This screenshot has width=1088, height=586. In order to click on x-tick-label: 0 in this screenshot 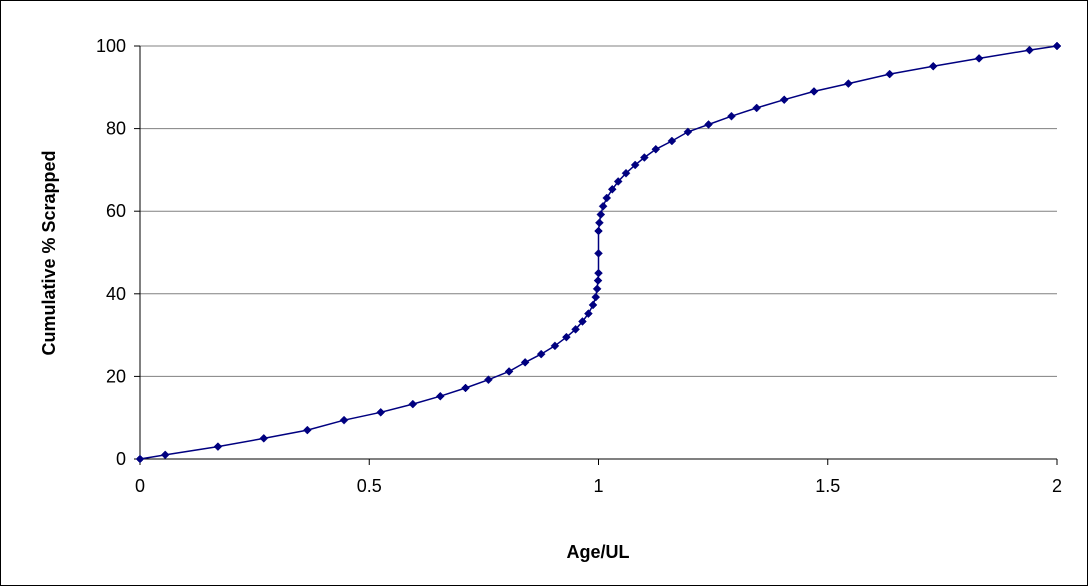, I will do `click(140, 486)`.